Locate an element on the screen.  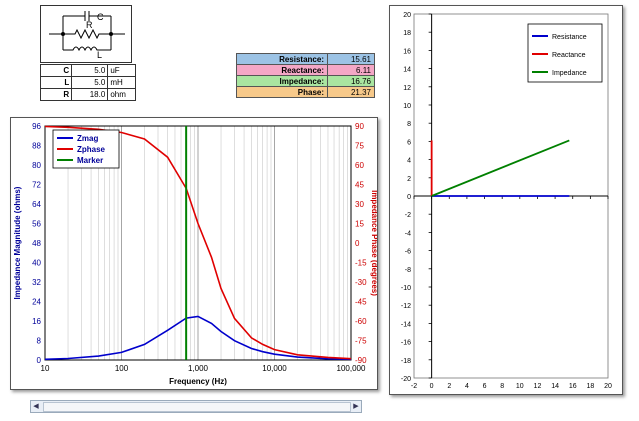
y2-tick-label: 0 is located at coordinates (357, 243).